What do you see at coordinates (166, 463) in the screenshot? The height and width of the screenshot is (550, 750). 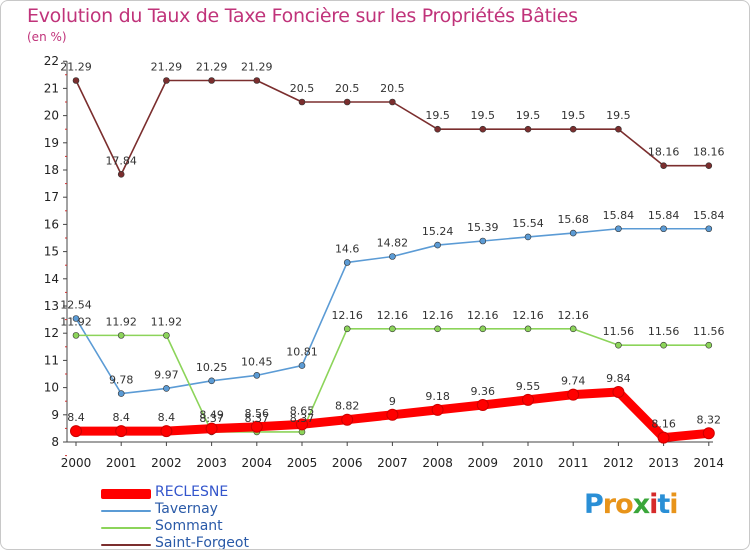 I see `x-tick-label: 2002` at bounding box center [166, 463].